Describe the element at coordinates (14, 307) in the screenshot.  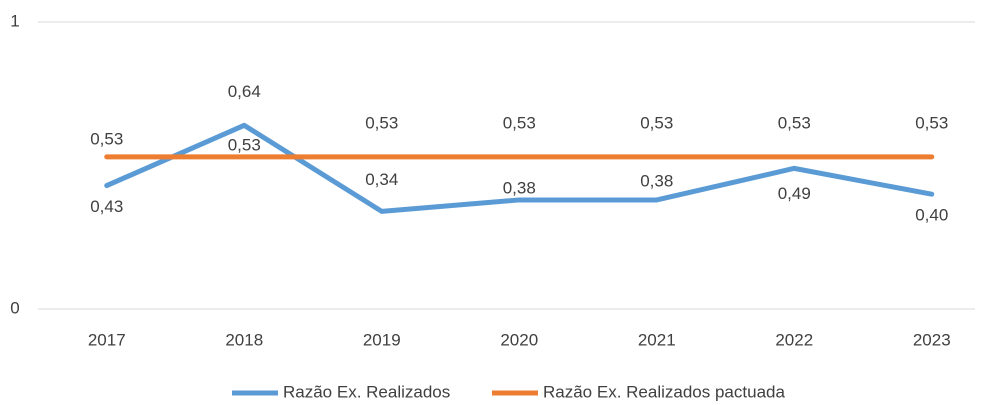
I see `y-tick-label: 0` at that location.